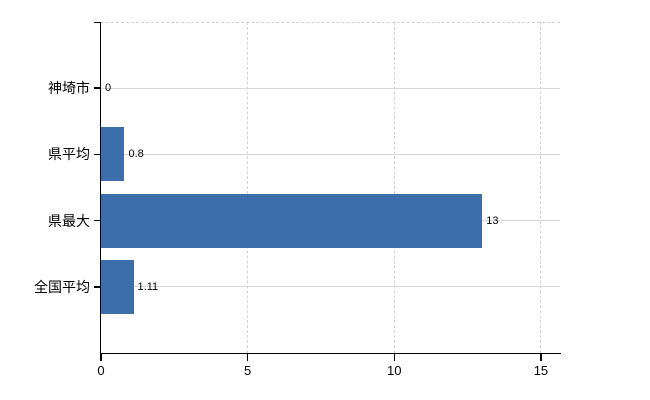  I want to click on x-axis, so click(330, 353).